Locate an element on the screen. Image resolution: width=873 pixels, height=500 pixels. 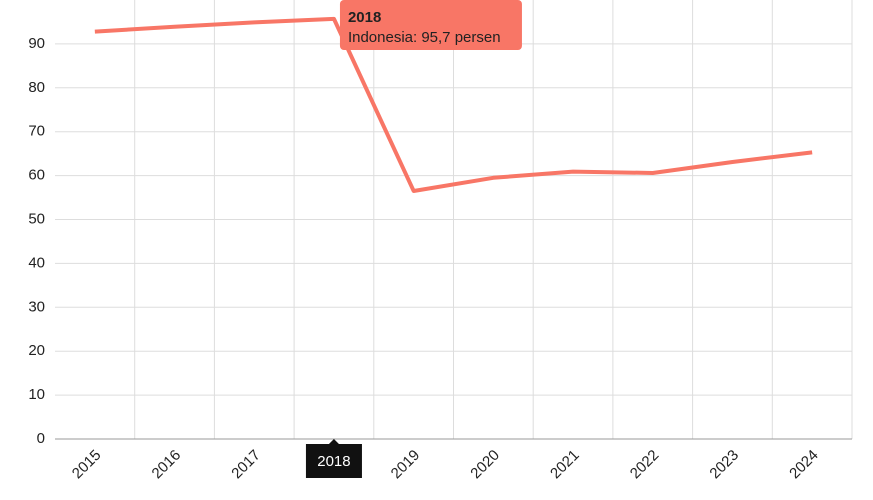
badge-box is located at coordinates (333, 461).